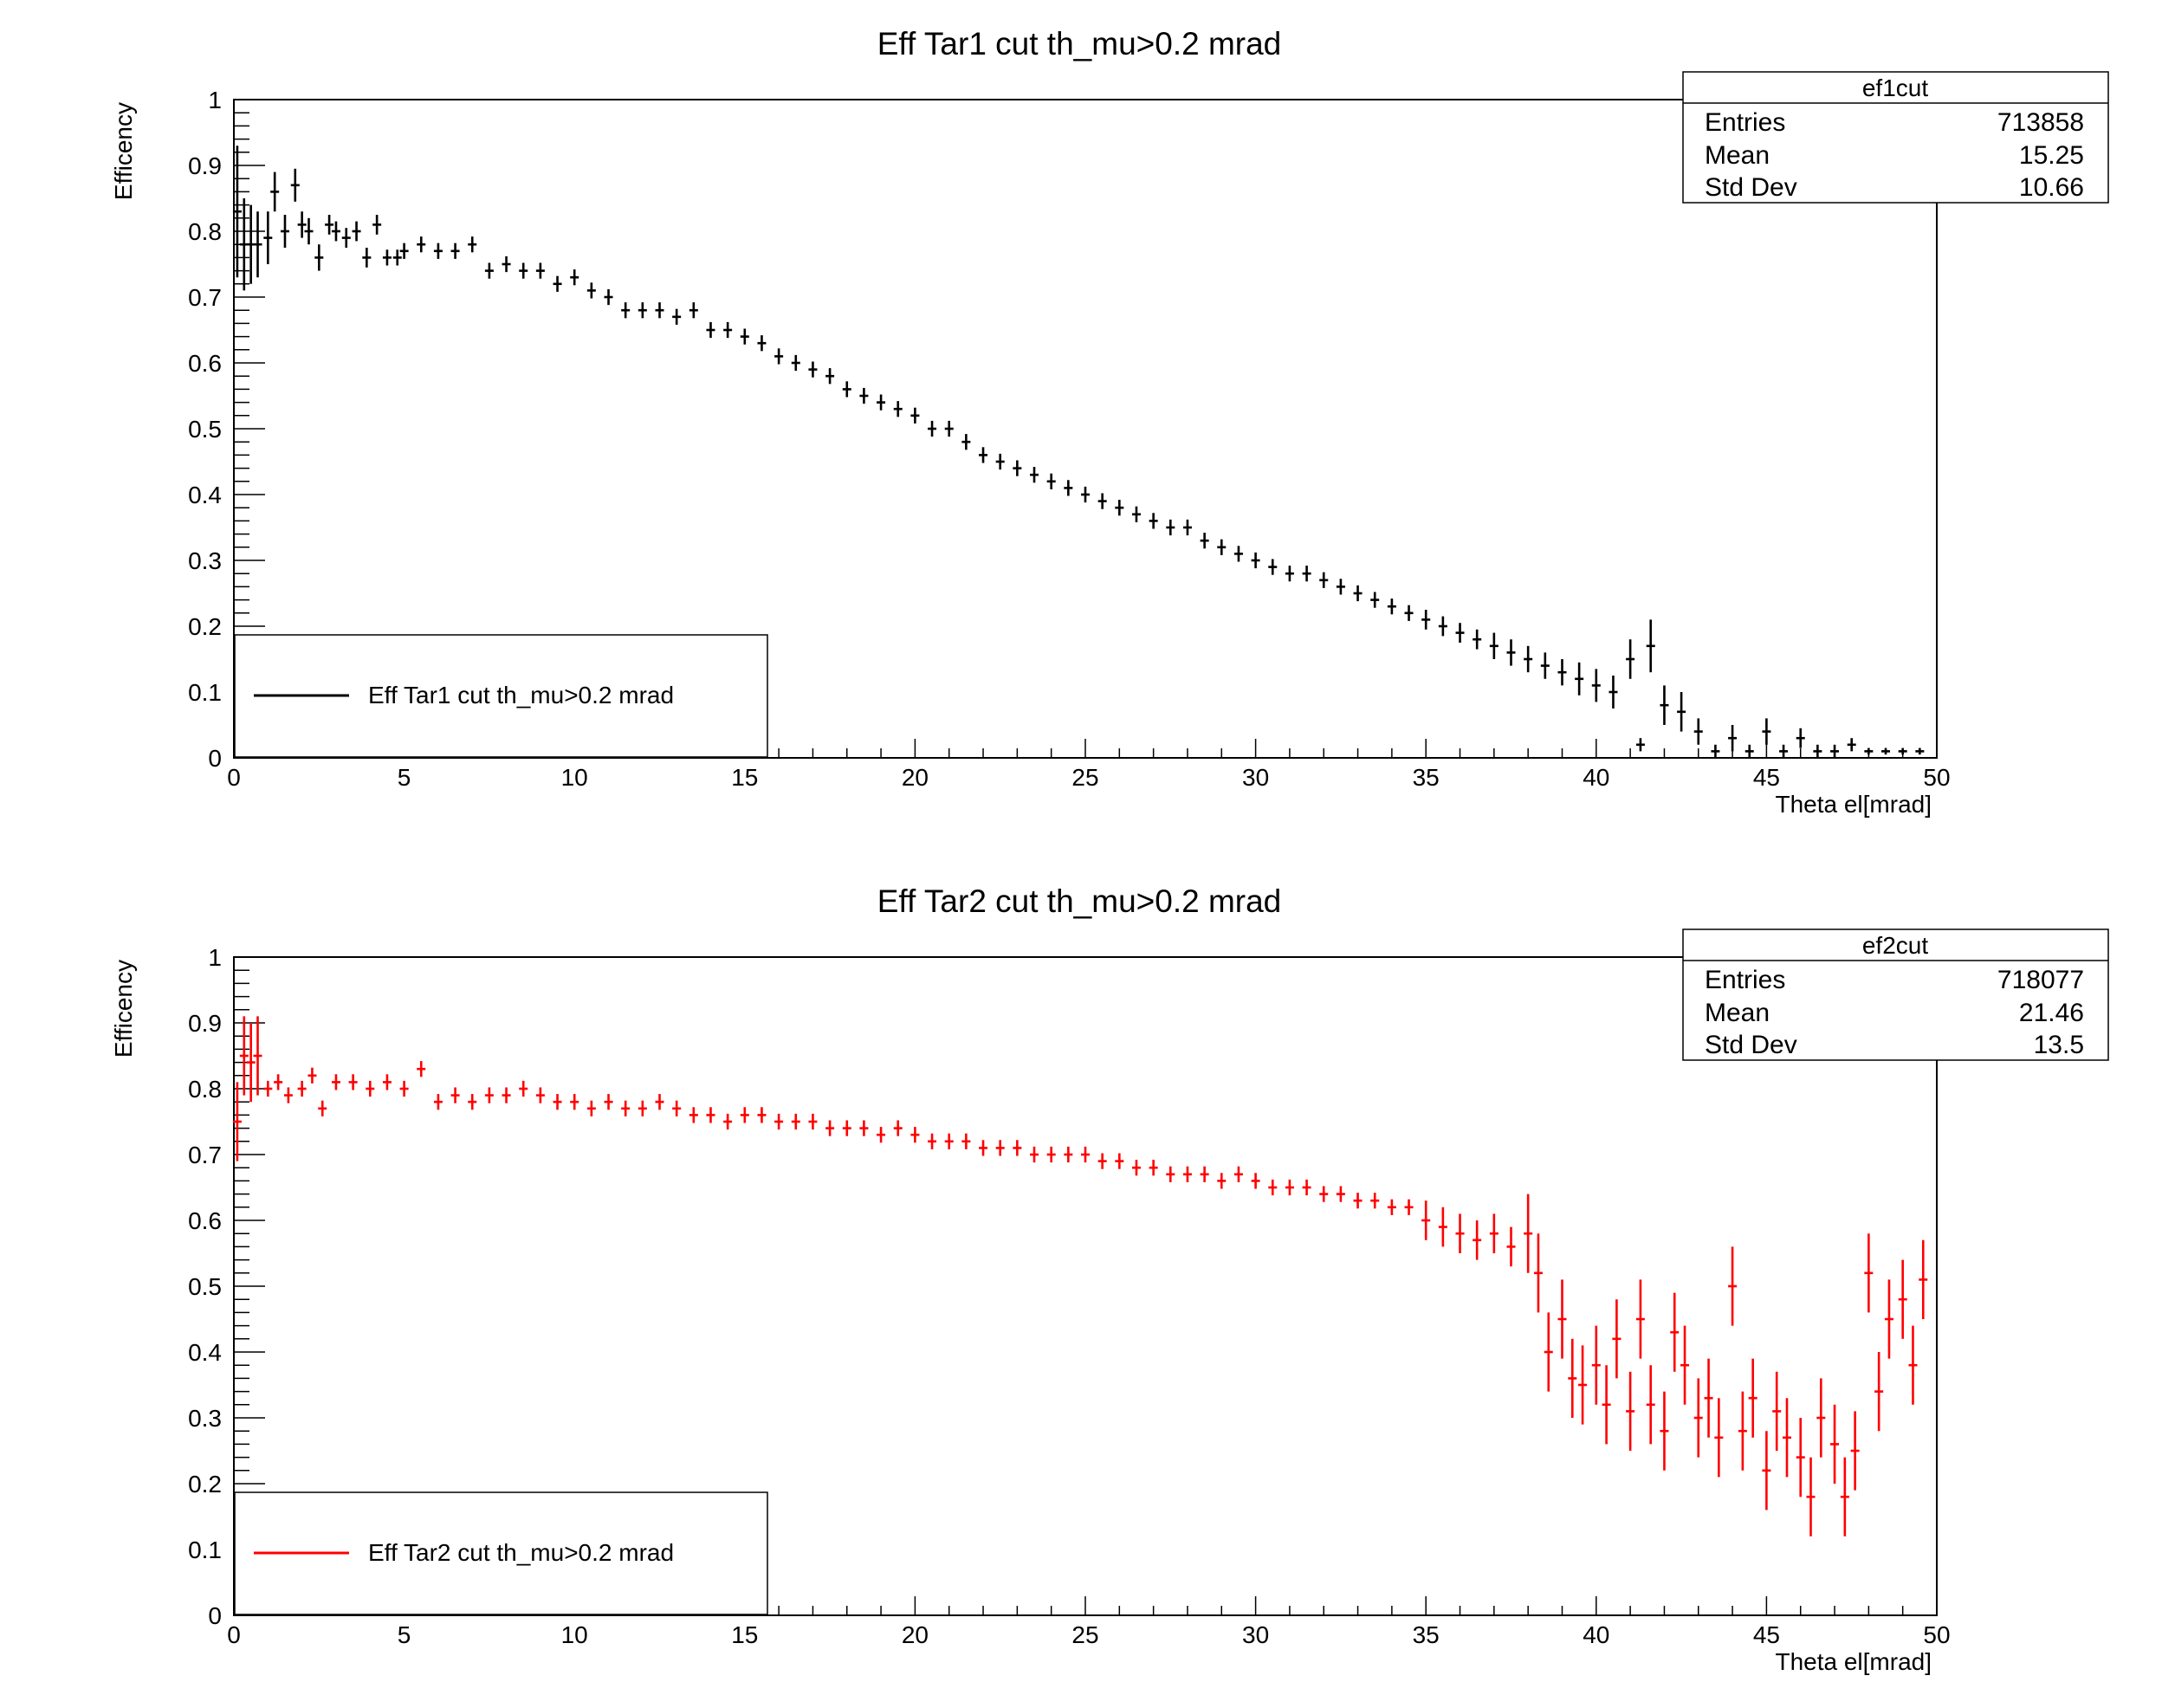 Image resolution: width=2162 pixels, height=1708 pixels. Describe the element at coordinates (123, 1009) in the screenshot. I see `y-axis-label: Efficency` at that location.